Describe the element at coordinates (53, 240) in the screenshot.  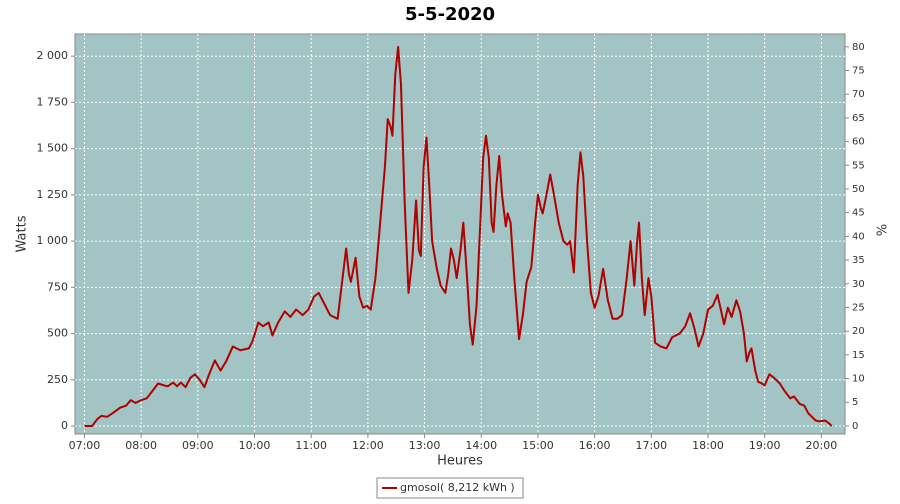
I see `y-tick-label: 1 000` at that location.